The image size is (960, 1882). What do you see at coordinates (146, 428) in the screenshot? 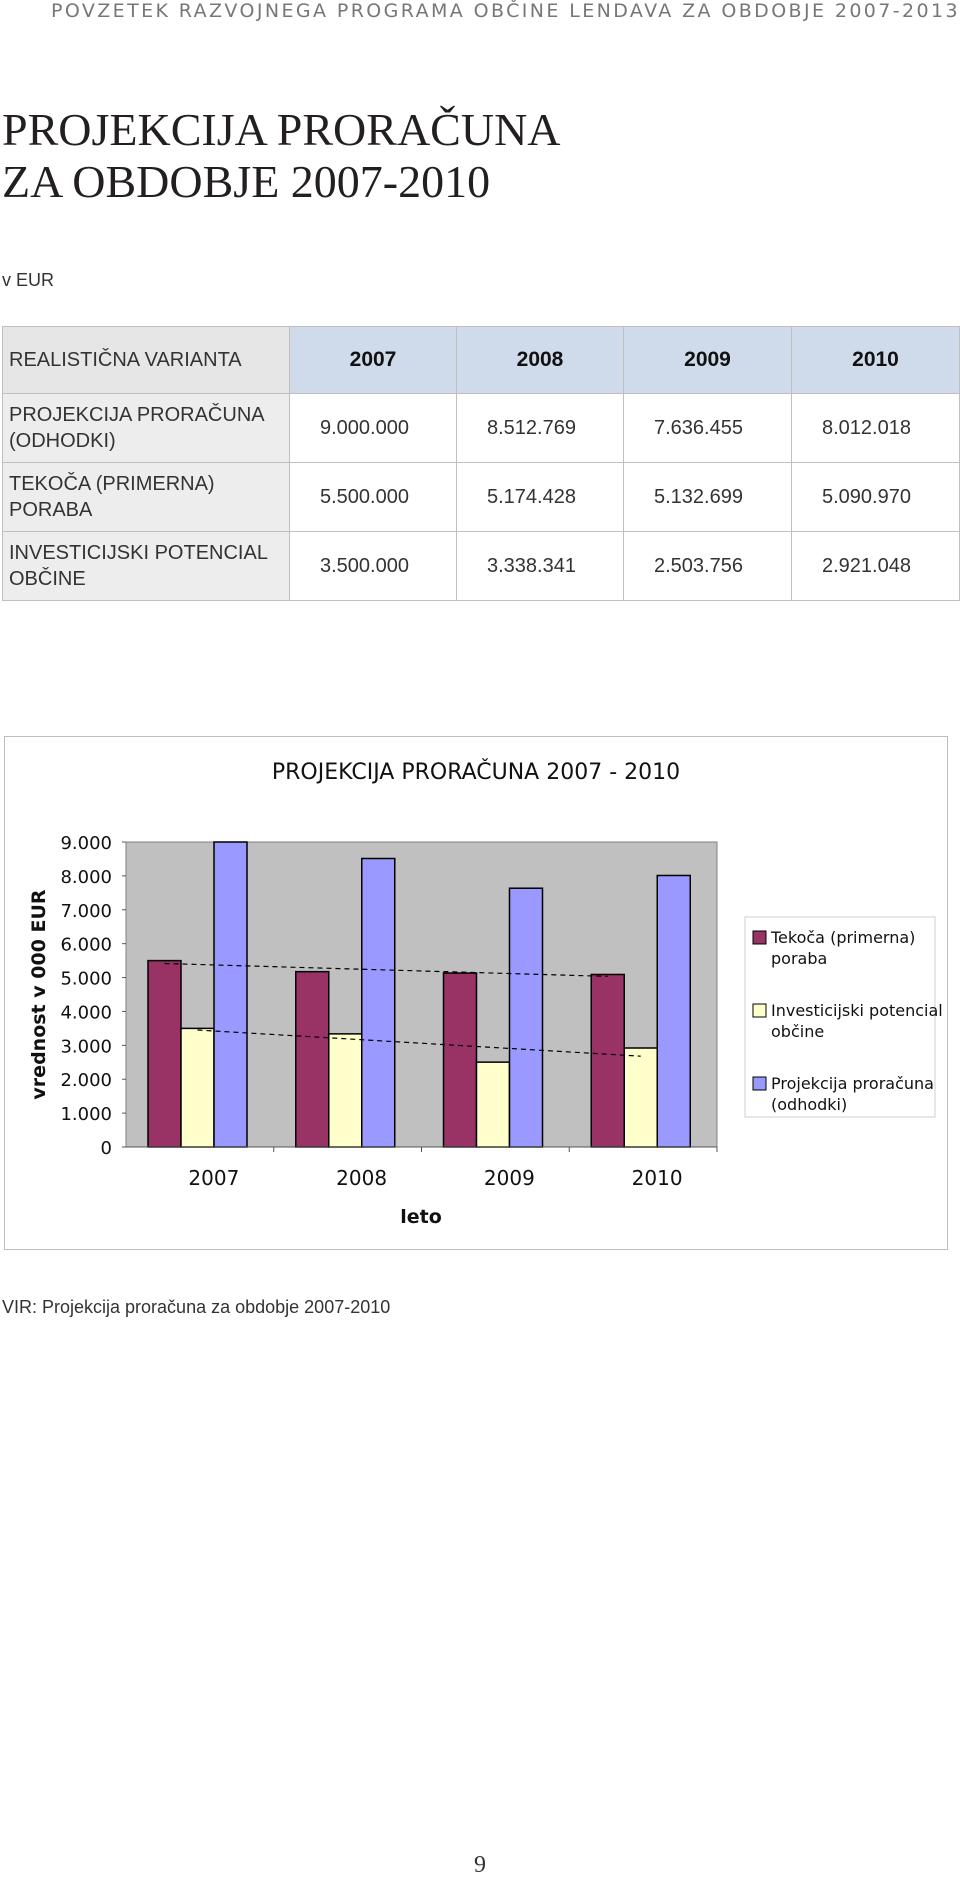
I see `row-label: PROJEKCIJA PRORAČUNA (ODHODKI)` at bounding box center [146, 428].